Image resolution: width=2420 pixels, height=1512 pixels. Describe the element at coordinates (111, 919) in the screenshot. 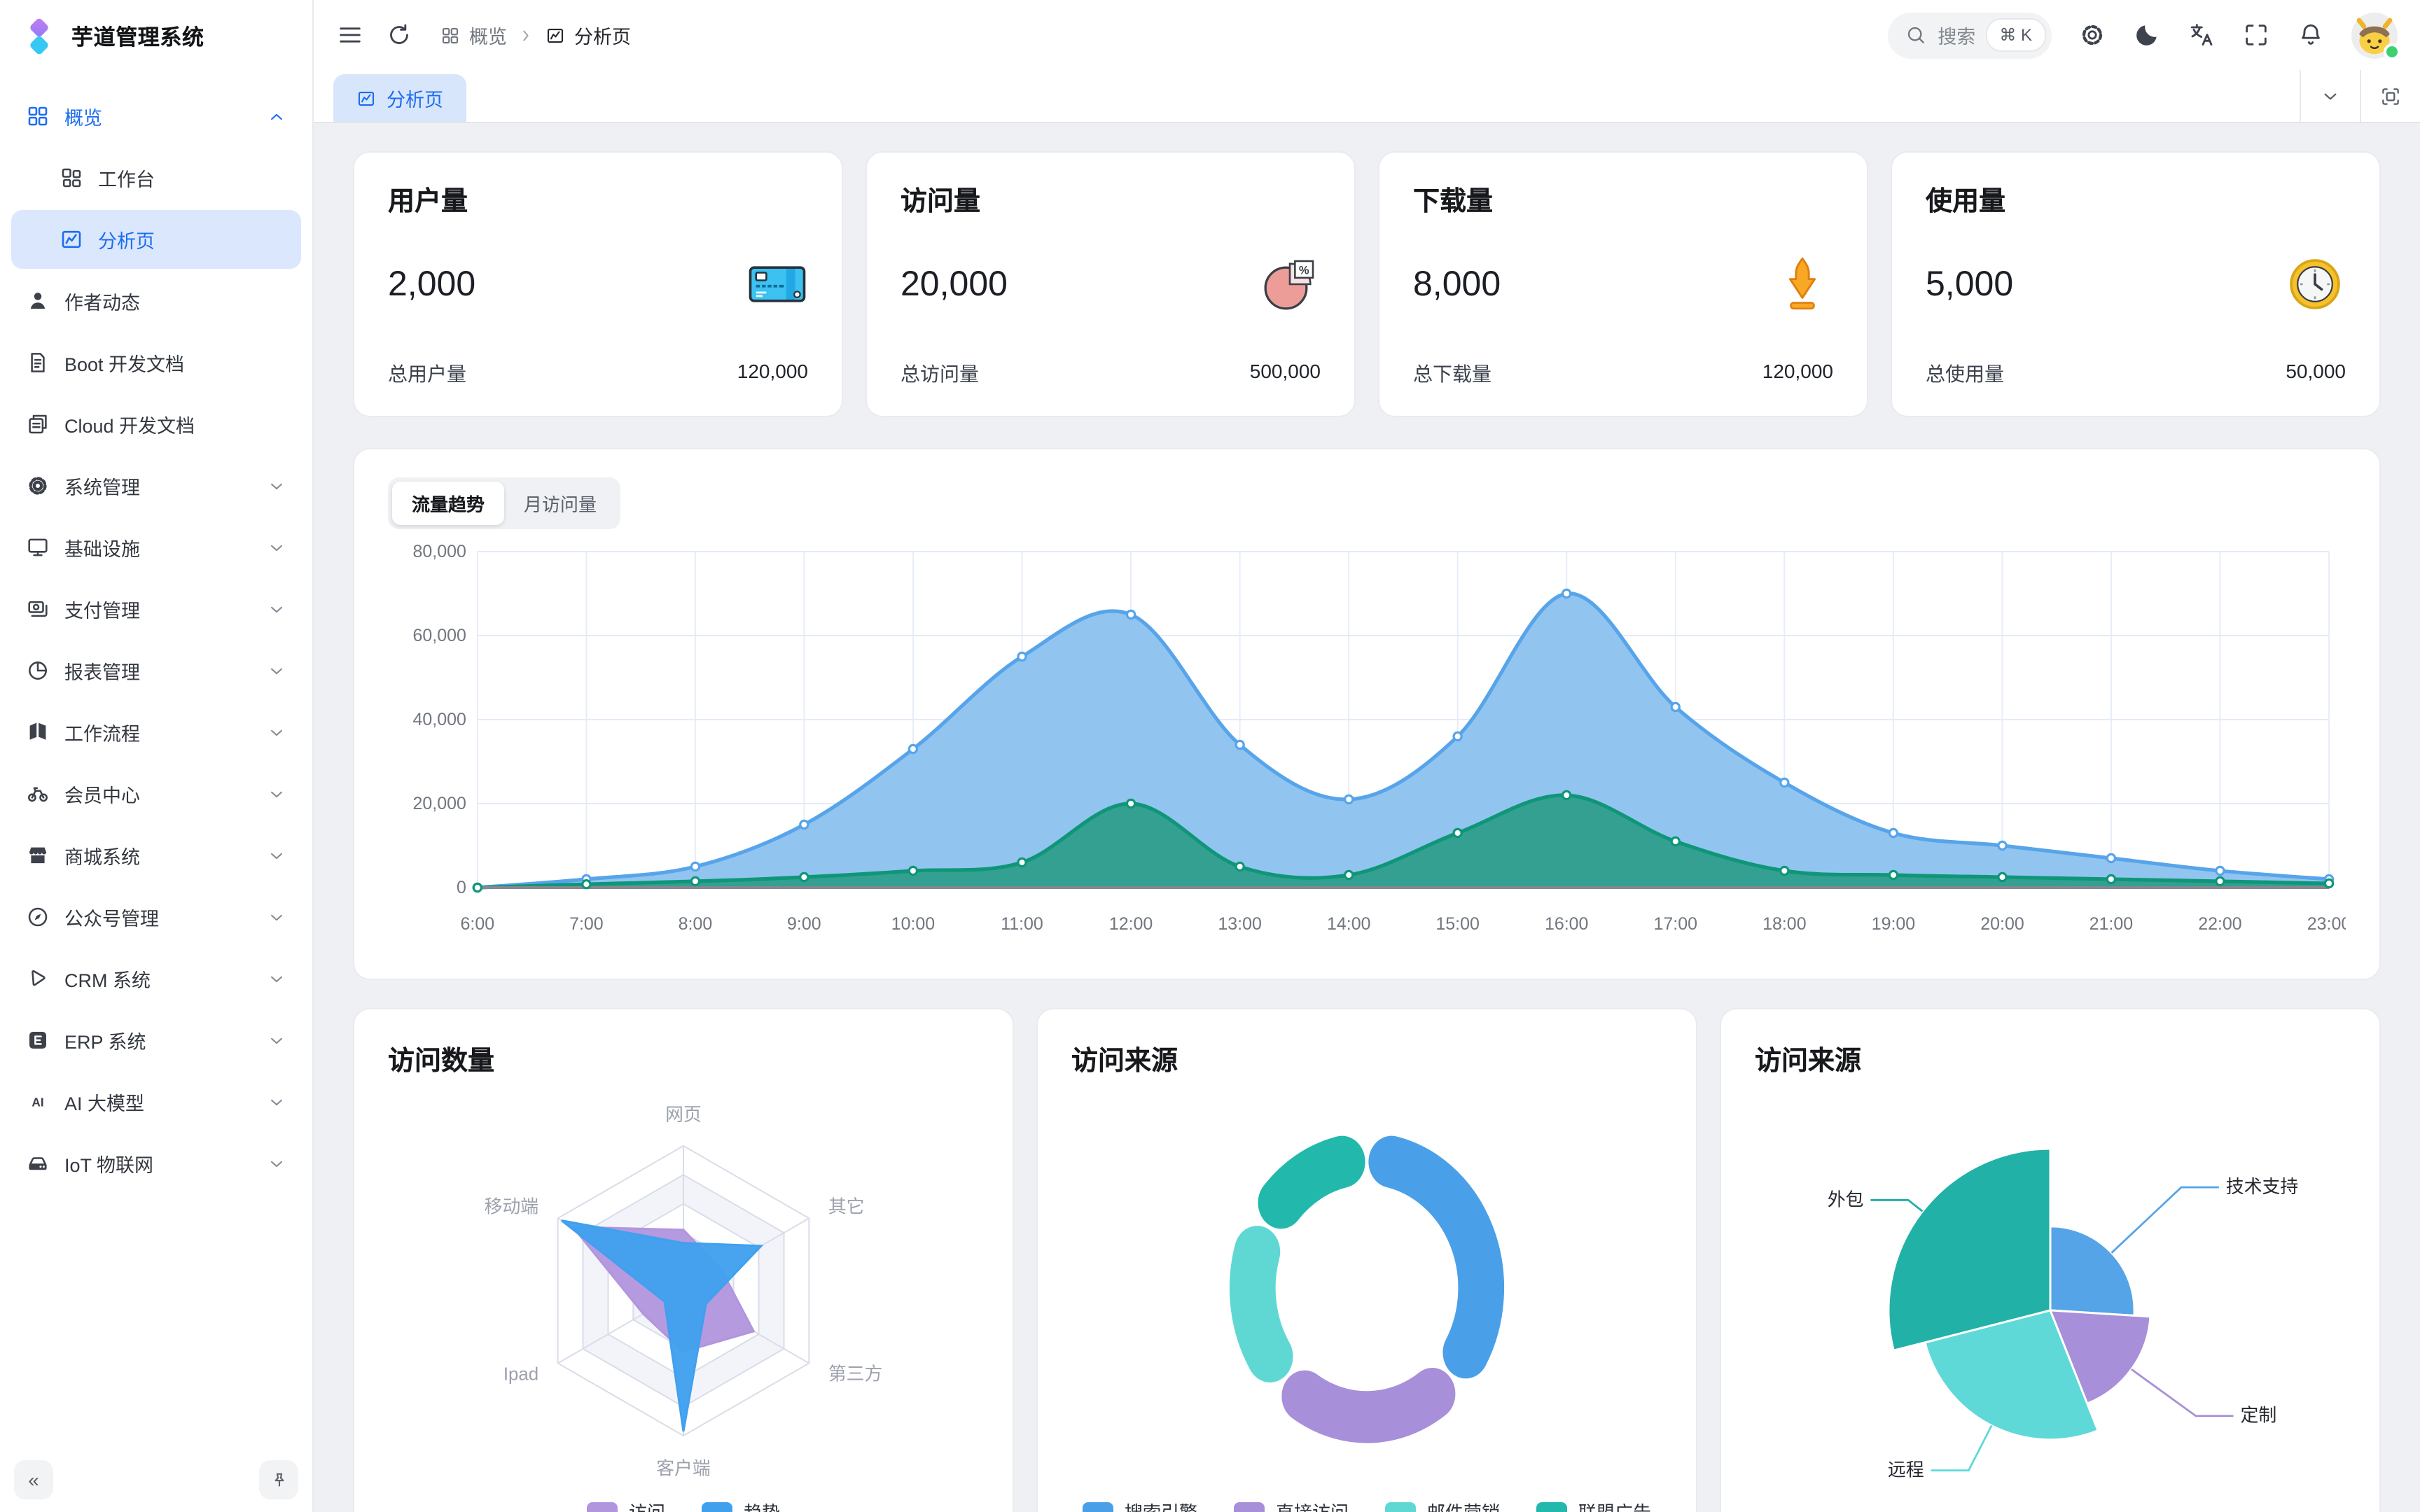

I see `sidebar-item-label: 公众号管理` at that location.